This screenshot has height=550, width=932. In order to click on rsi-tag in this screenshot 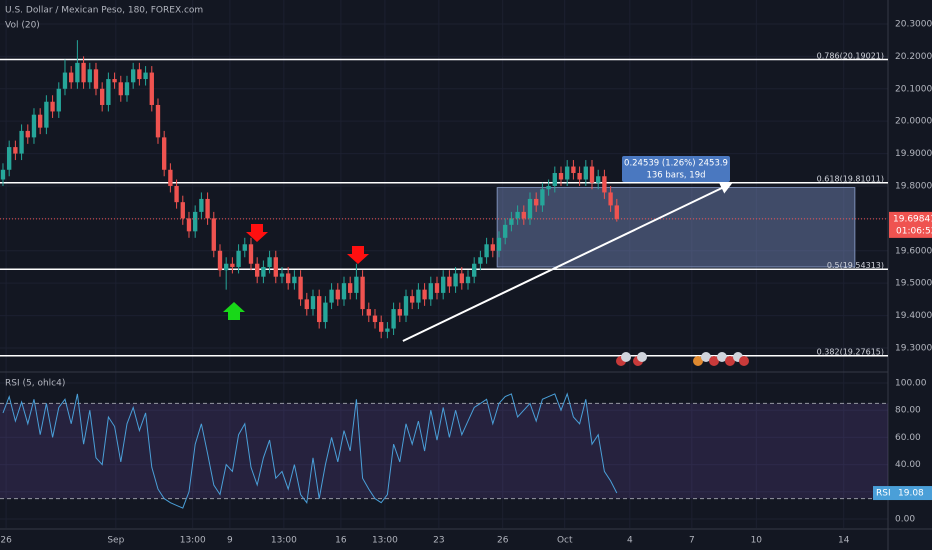, I will do `click(902, 493)`.